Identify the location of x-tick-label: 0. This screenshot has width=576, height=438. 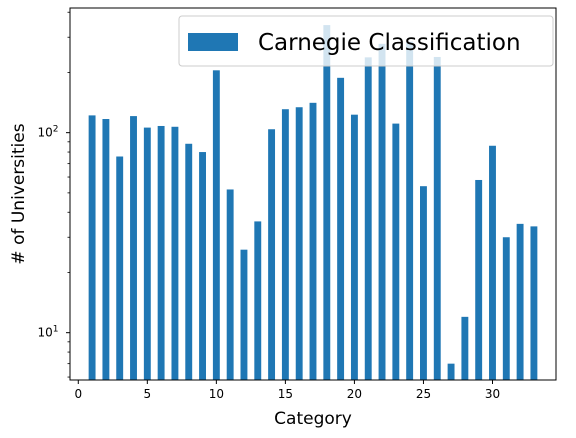
(78, 394).